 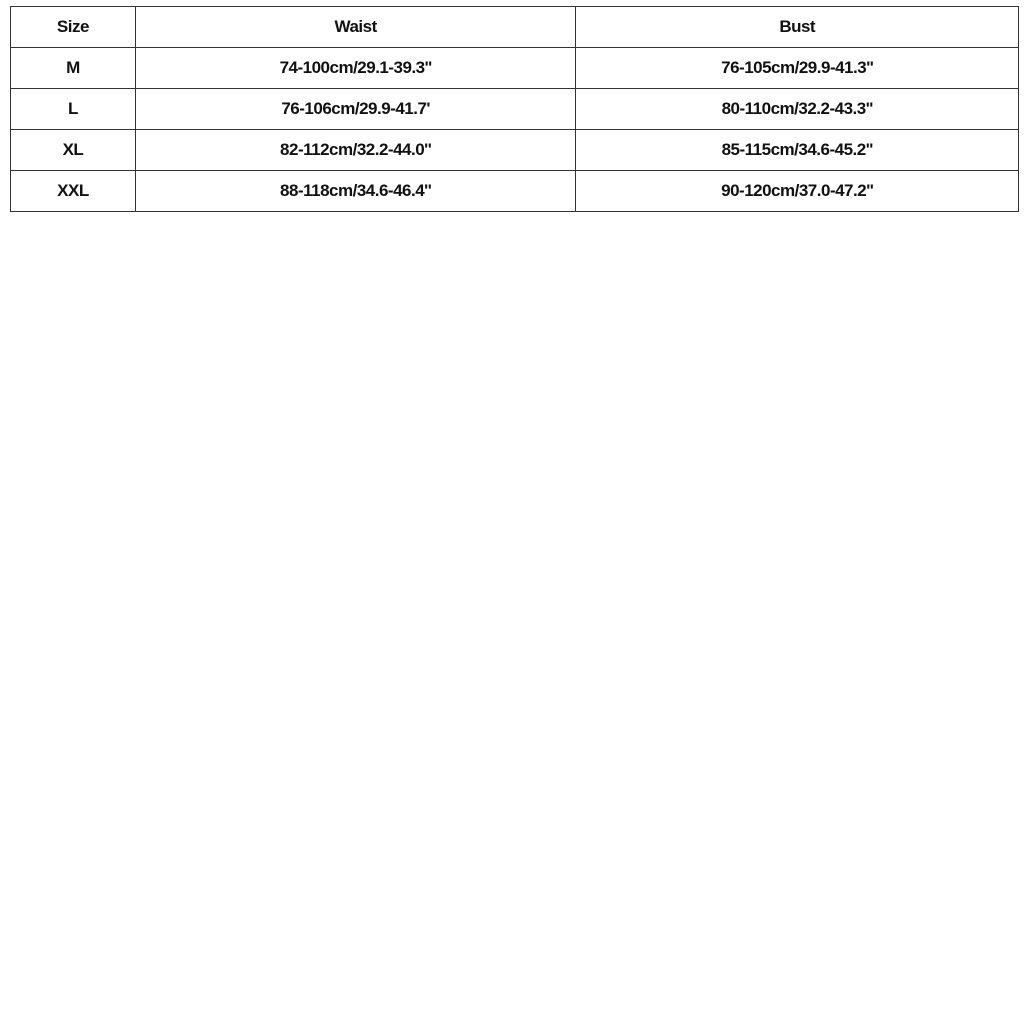 What do you see at coordinates (73, 191) in the screenshot?
I see `size-cell: XXL` at bounding box center [73, 191].